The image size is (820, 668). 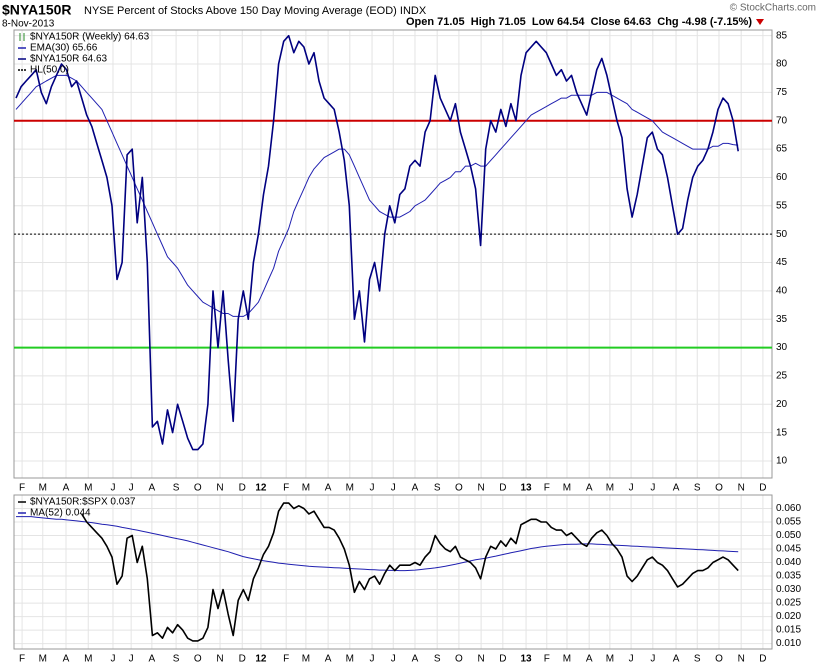 I want to click on y-tick-label: 80, so click(x=782, y=64).